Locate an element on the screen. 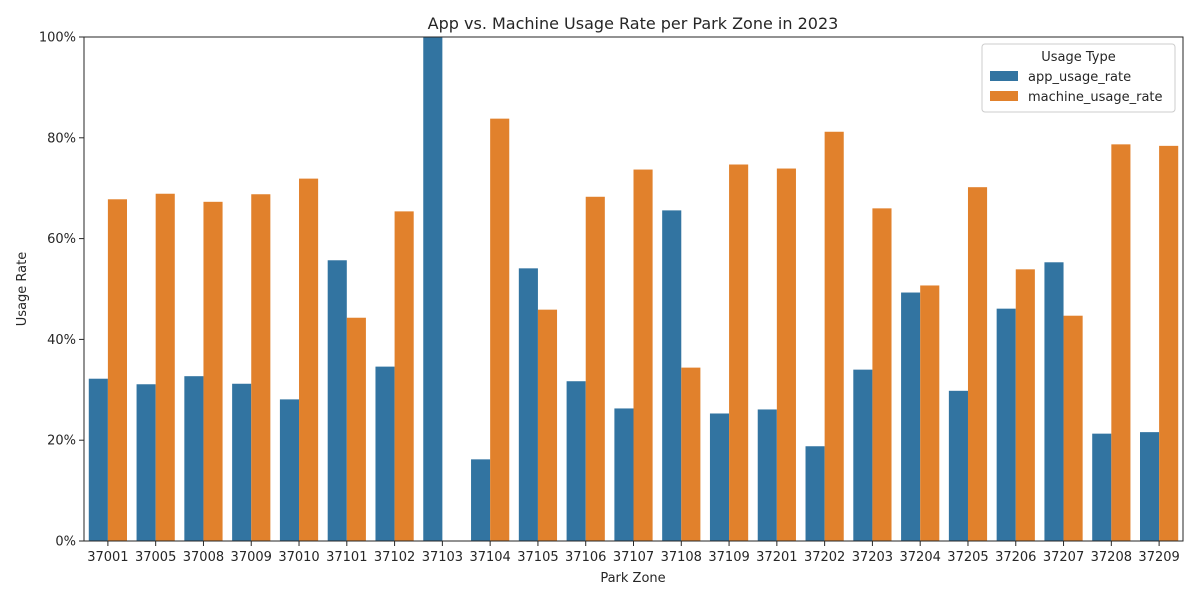 The image size is (1200, 600). x-tick-label: 37008 is located at coordinates (203, 557).